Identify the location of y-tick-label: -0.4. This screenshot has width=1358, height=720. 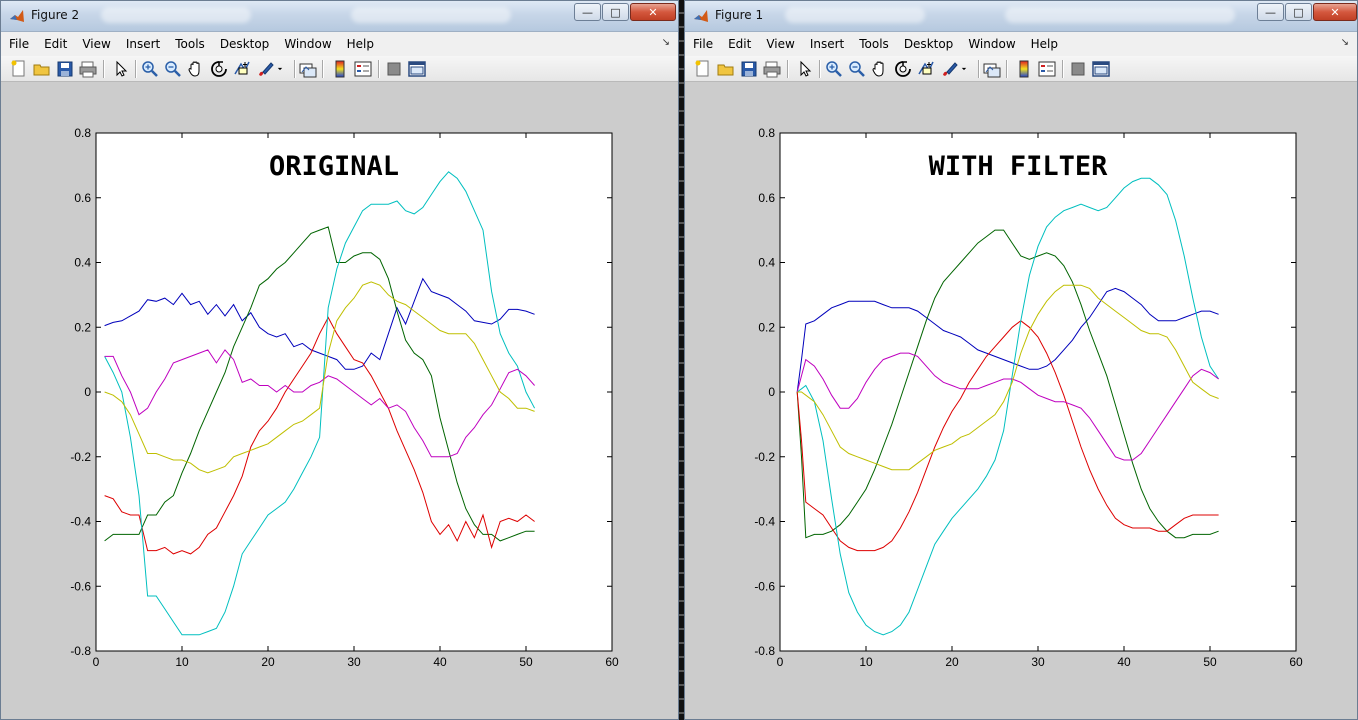
(80, 522).